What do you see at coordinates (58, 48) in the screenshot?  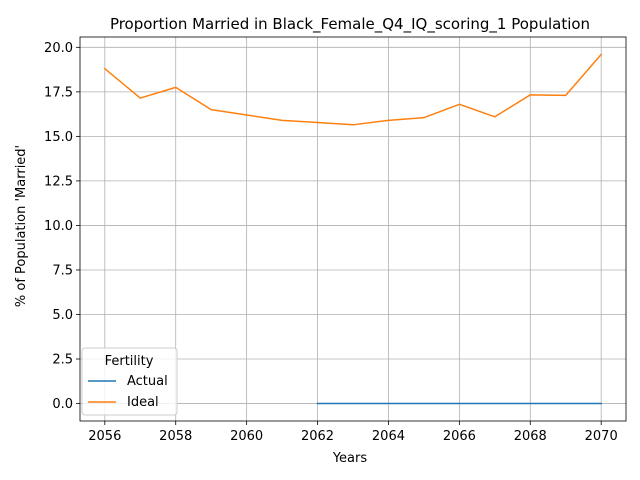 I see `y-tick-label: 20.0` at bounding box center [58, 48].